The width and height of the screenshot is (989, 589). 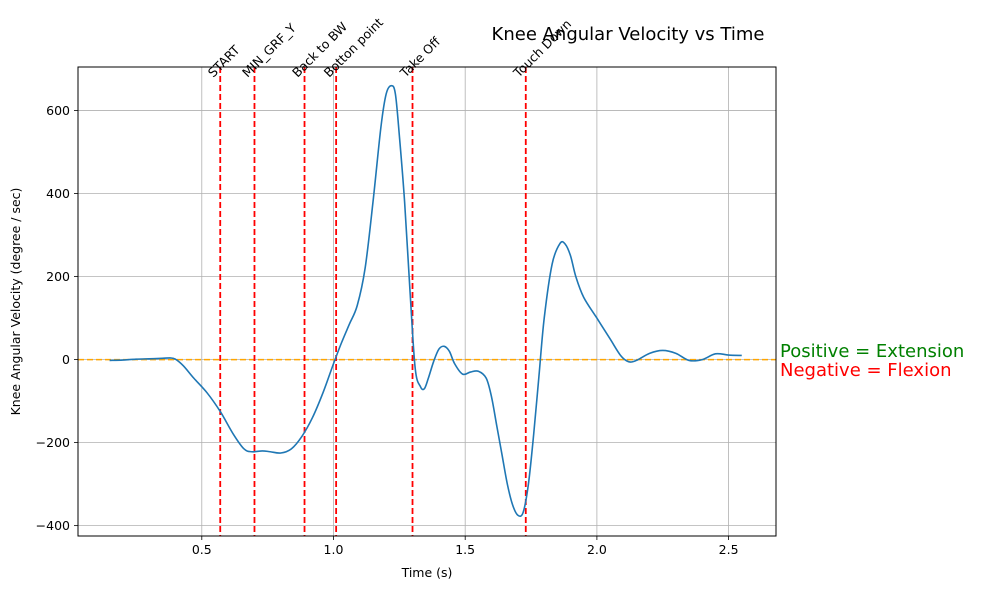 I want to click on y-tick-label: 600, so click(x=58, y=110).